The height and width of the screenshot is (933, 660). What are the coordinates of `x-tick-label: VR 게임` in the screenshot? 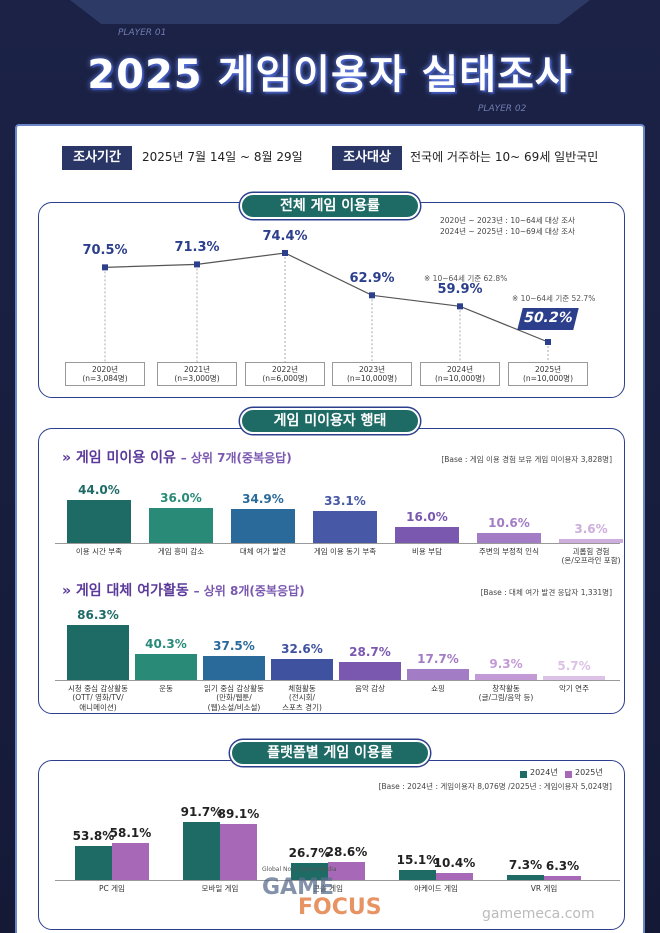 It's located at (544, 888).